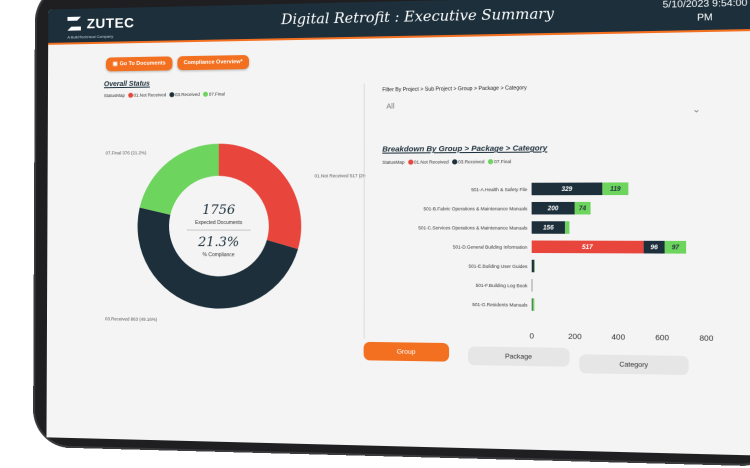  Describe the element at coordinates (219, 223) in the screenshot. I see `expected-documents-label: Expected Documents` at that location.